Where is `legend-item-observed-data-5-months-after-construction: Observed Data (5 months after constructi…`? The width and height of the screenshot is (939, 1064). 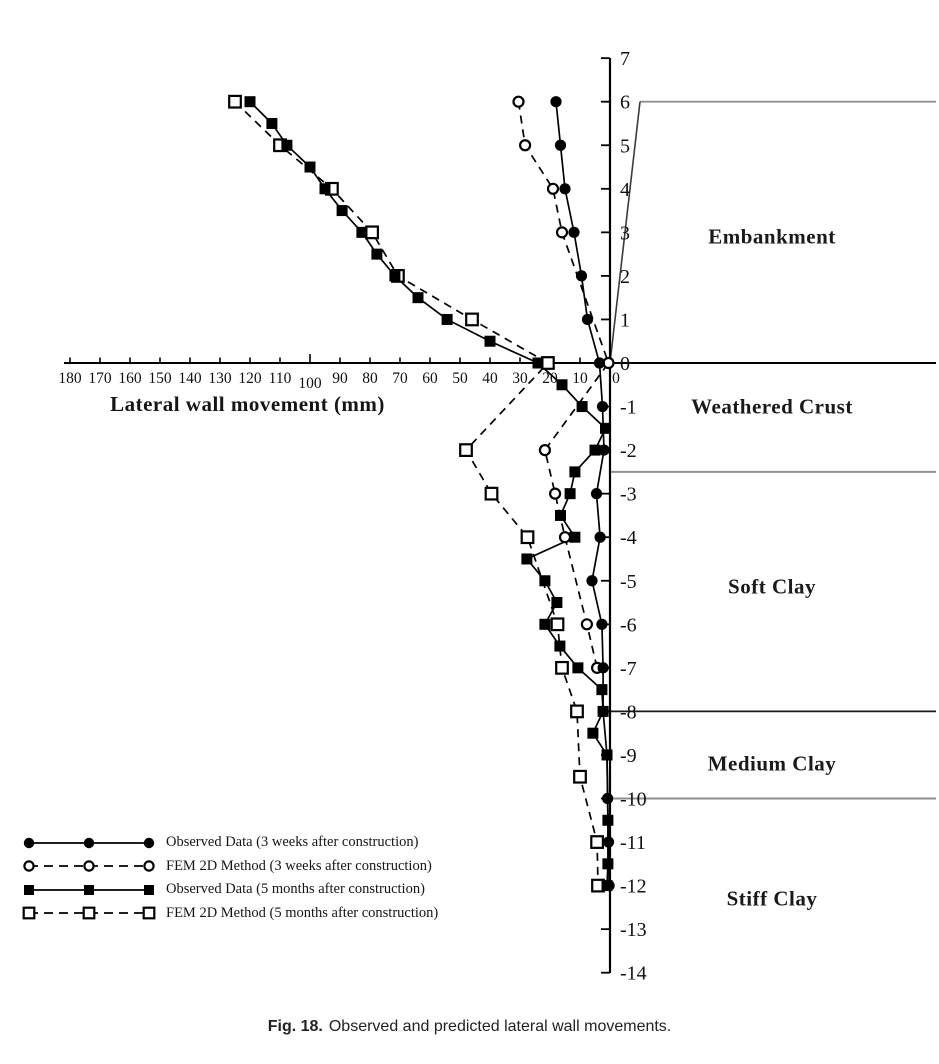
legend-item-observed-data-5-months-after-construction: Observed Data (5 months after constructi… is located at coordinates (230, 890).